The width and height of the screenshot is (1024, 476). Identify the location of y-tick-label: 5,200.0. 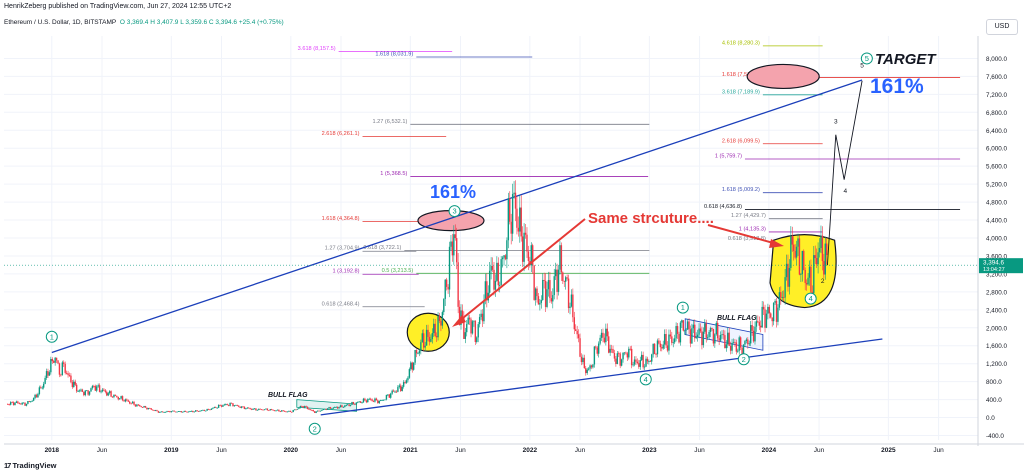
(997, 185).